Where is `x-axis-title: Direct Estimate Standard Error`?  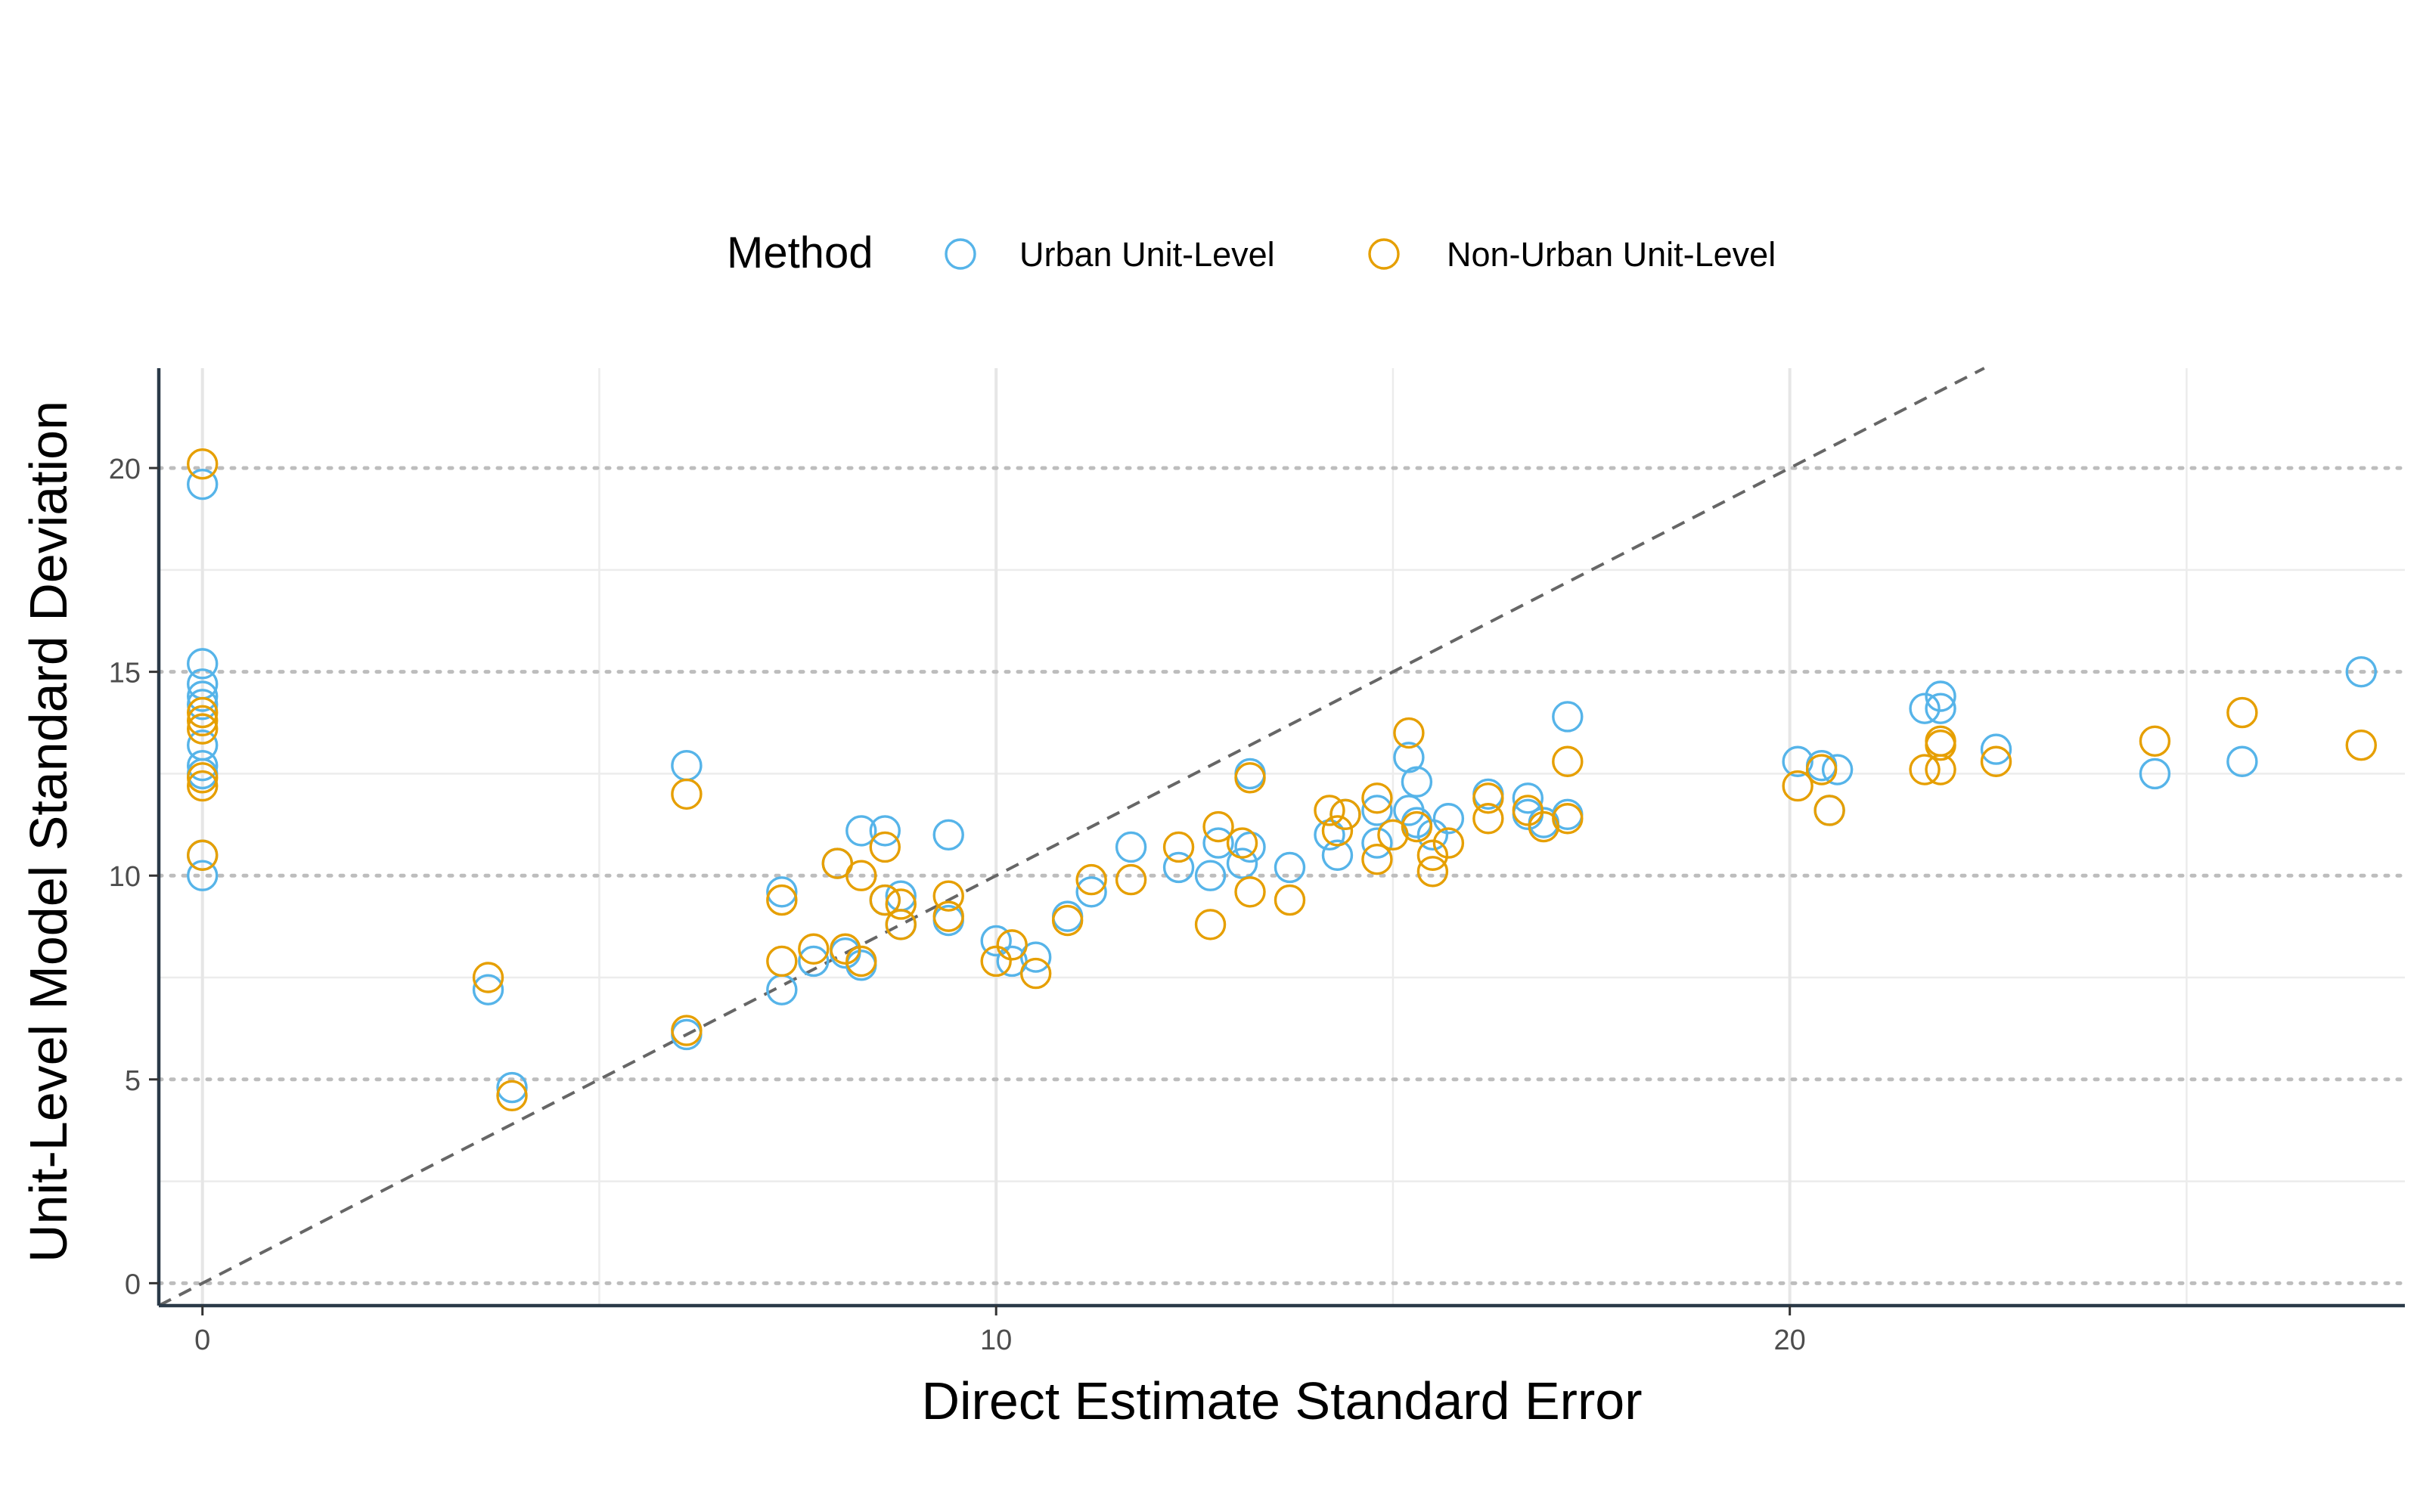
x-axis-title: Direct Estimate Standard Error is located at coordinates (1281, 1400).